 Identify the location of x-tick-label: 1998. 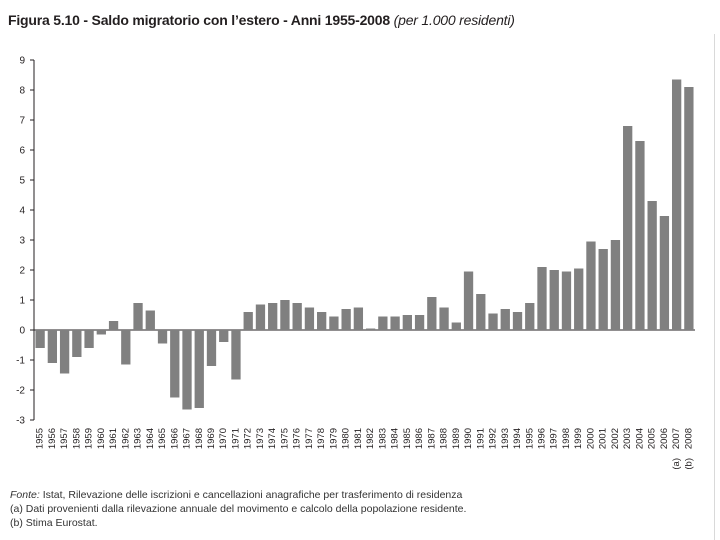
(566, 438).